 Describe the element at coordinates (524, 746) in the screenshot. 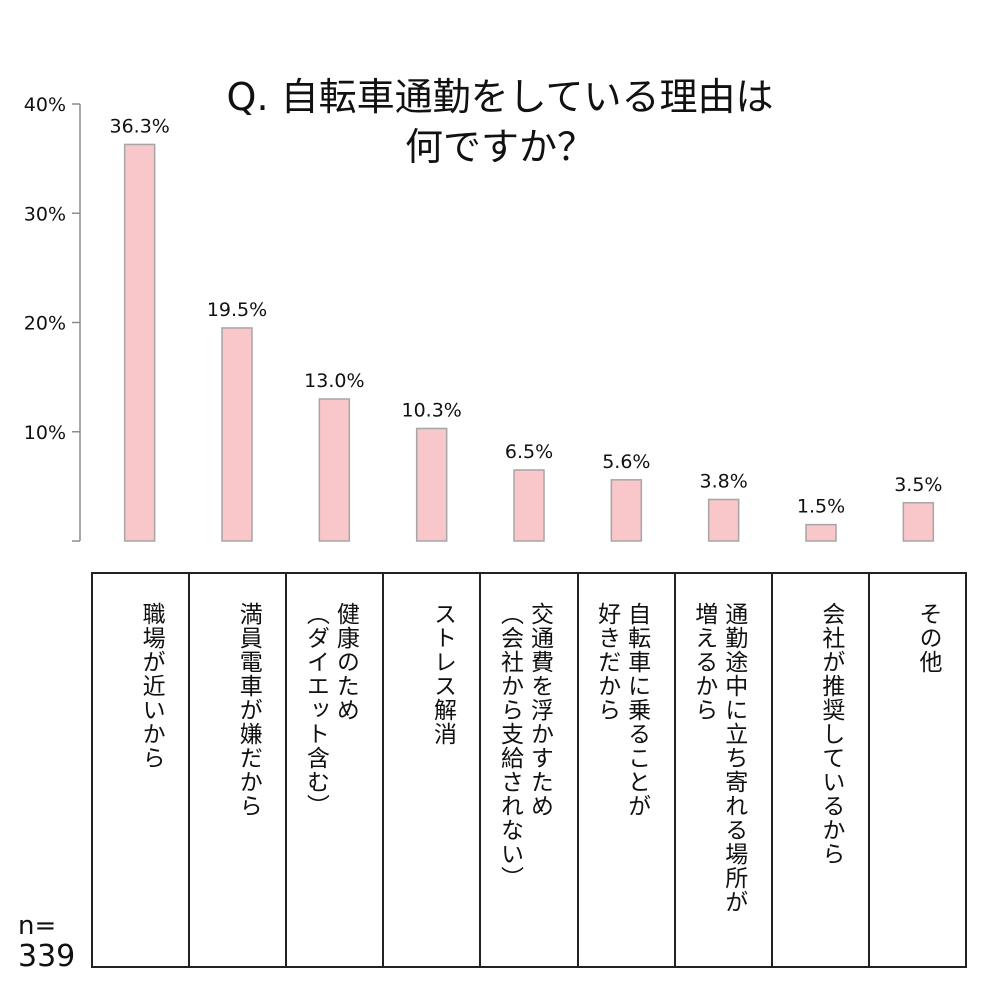

I see `category-label-5: 交通費を浮かすため （会社から支給されない）` at that location.